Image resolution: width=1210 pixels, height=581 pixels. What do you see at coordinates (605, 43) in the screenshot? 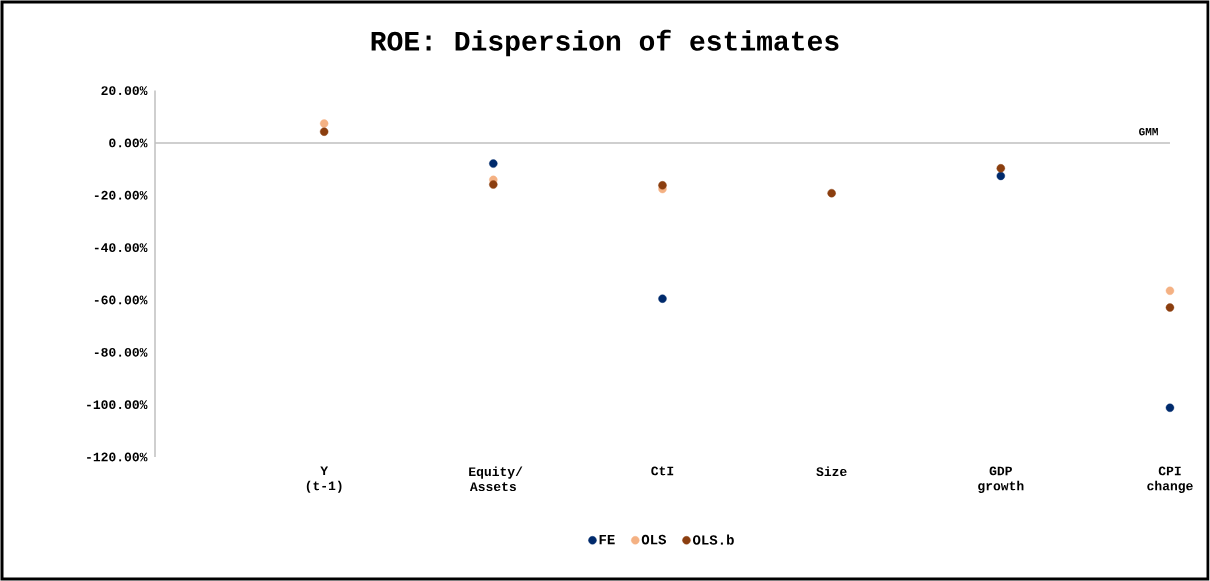
I see `chart-title: ROE: Dispersion of estimates` at bounding box center [605, 43].